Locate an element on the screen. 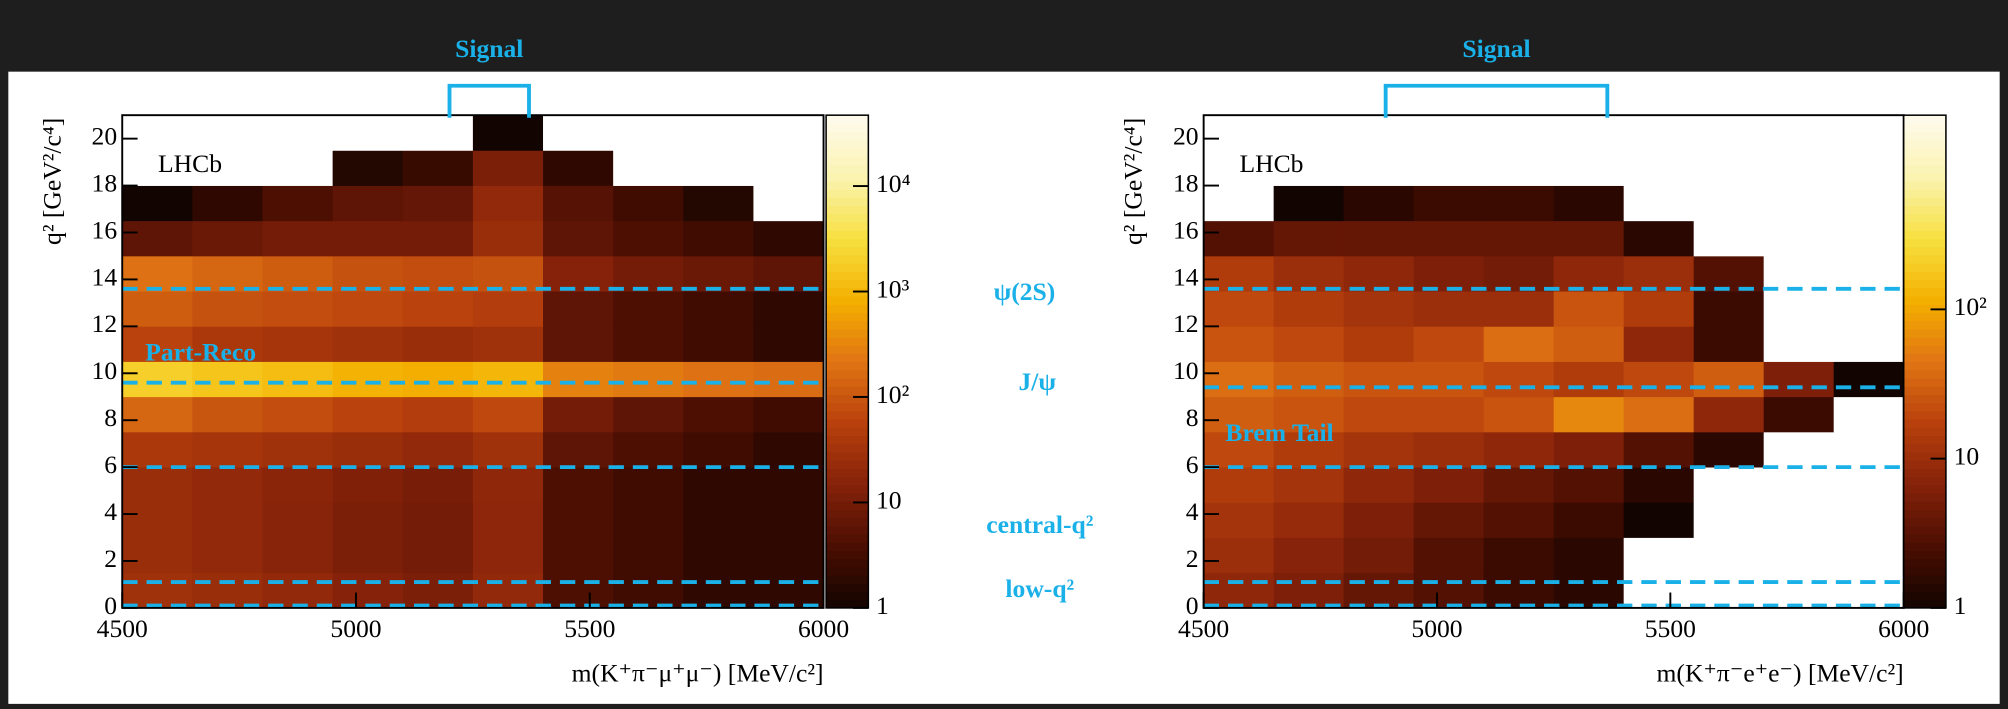  region-label: Part-Reco is located at coordinates (200, 351).